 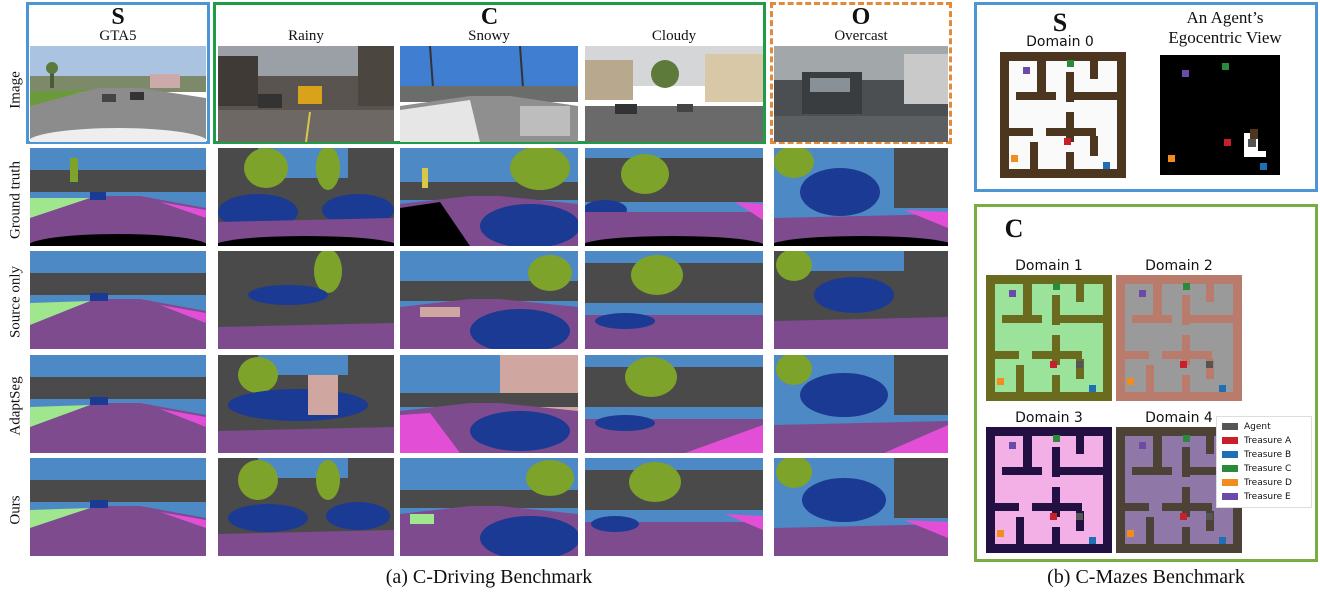 I want to click on legend-swatch-agent, so click(x=1230, y=426).